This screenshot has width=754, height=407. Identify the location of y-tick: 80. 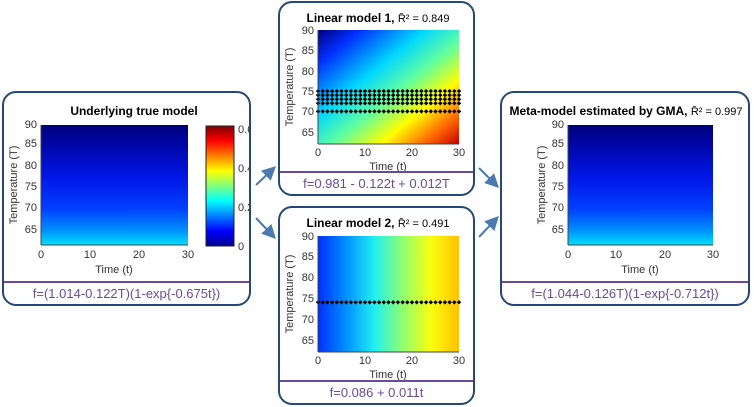
(31, 166).